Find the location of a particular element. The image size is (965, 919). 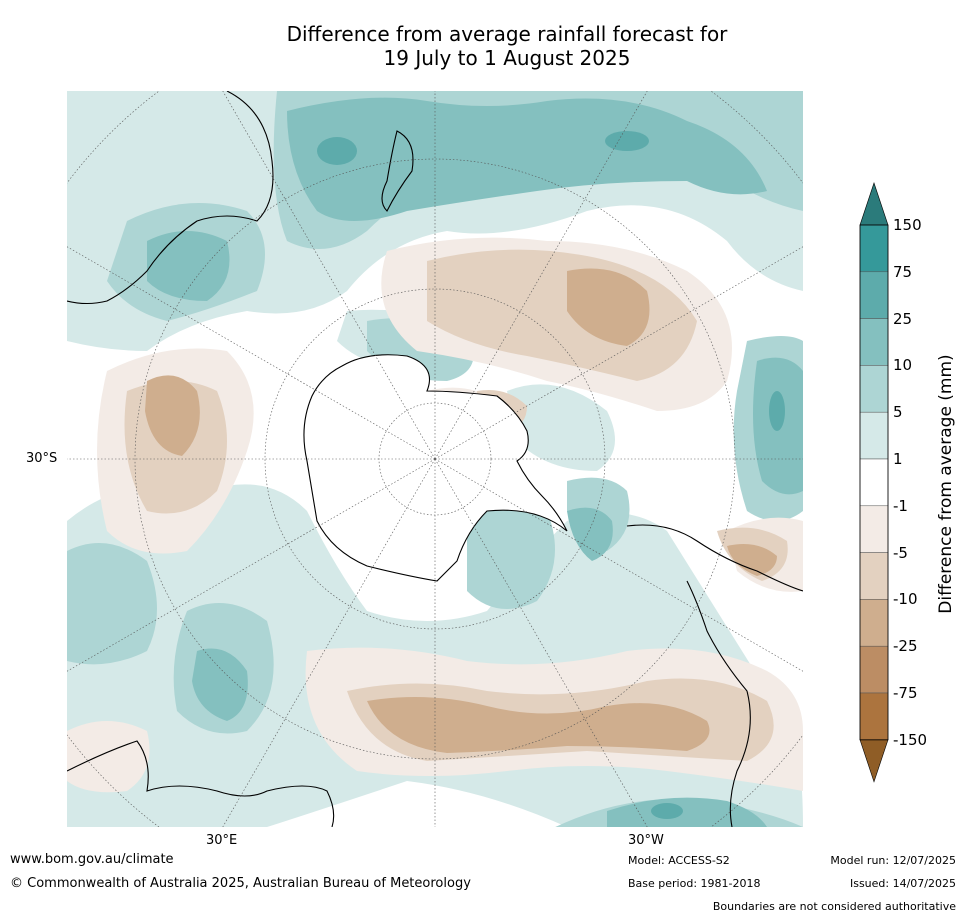

footer-base-period: Base period: 1981-2018 is located at coordinates (694, 883).